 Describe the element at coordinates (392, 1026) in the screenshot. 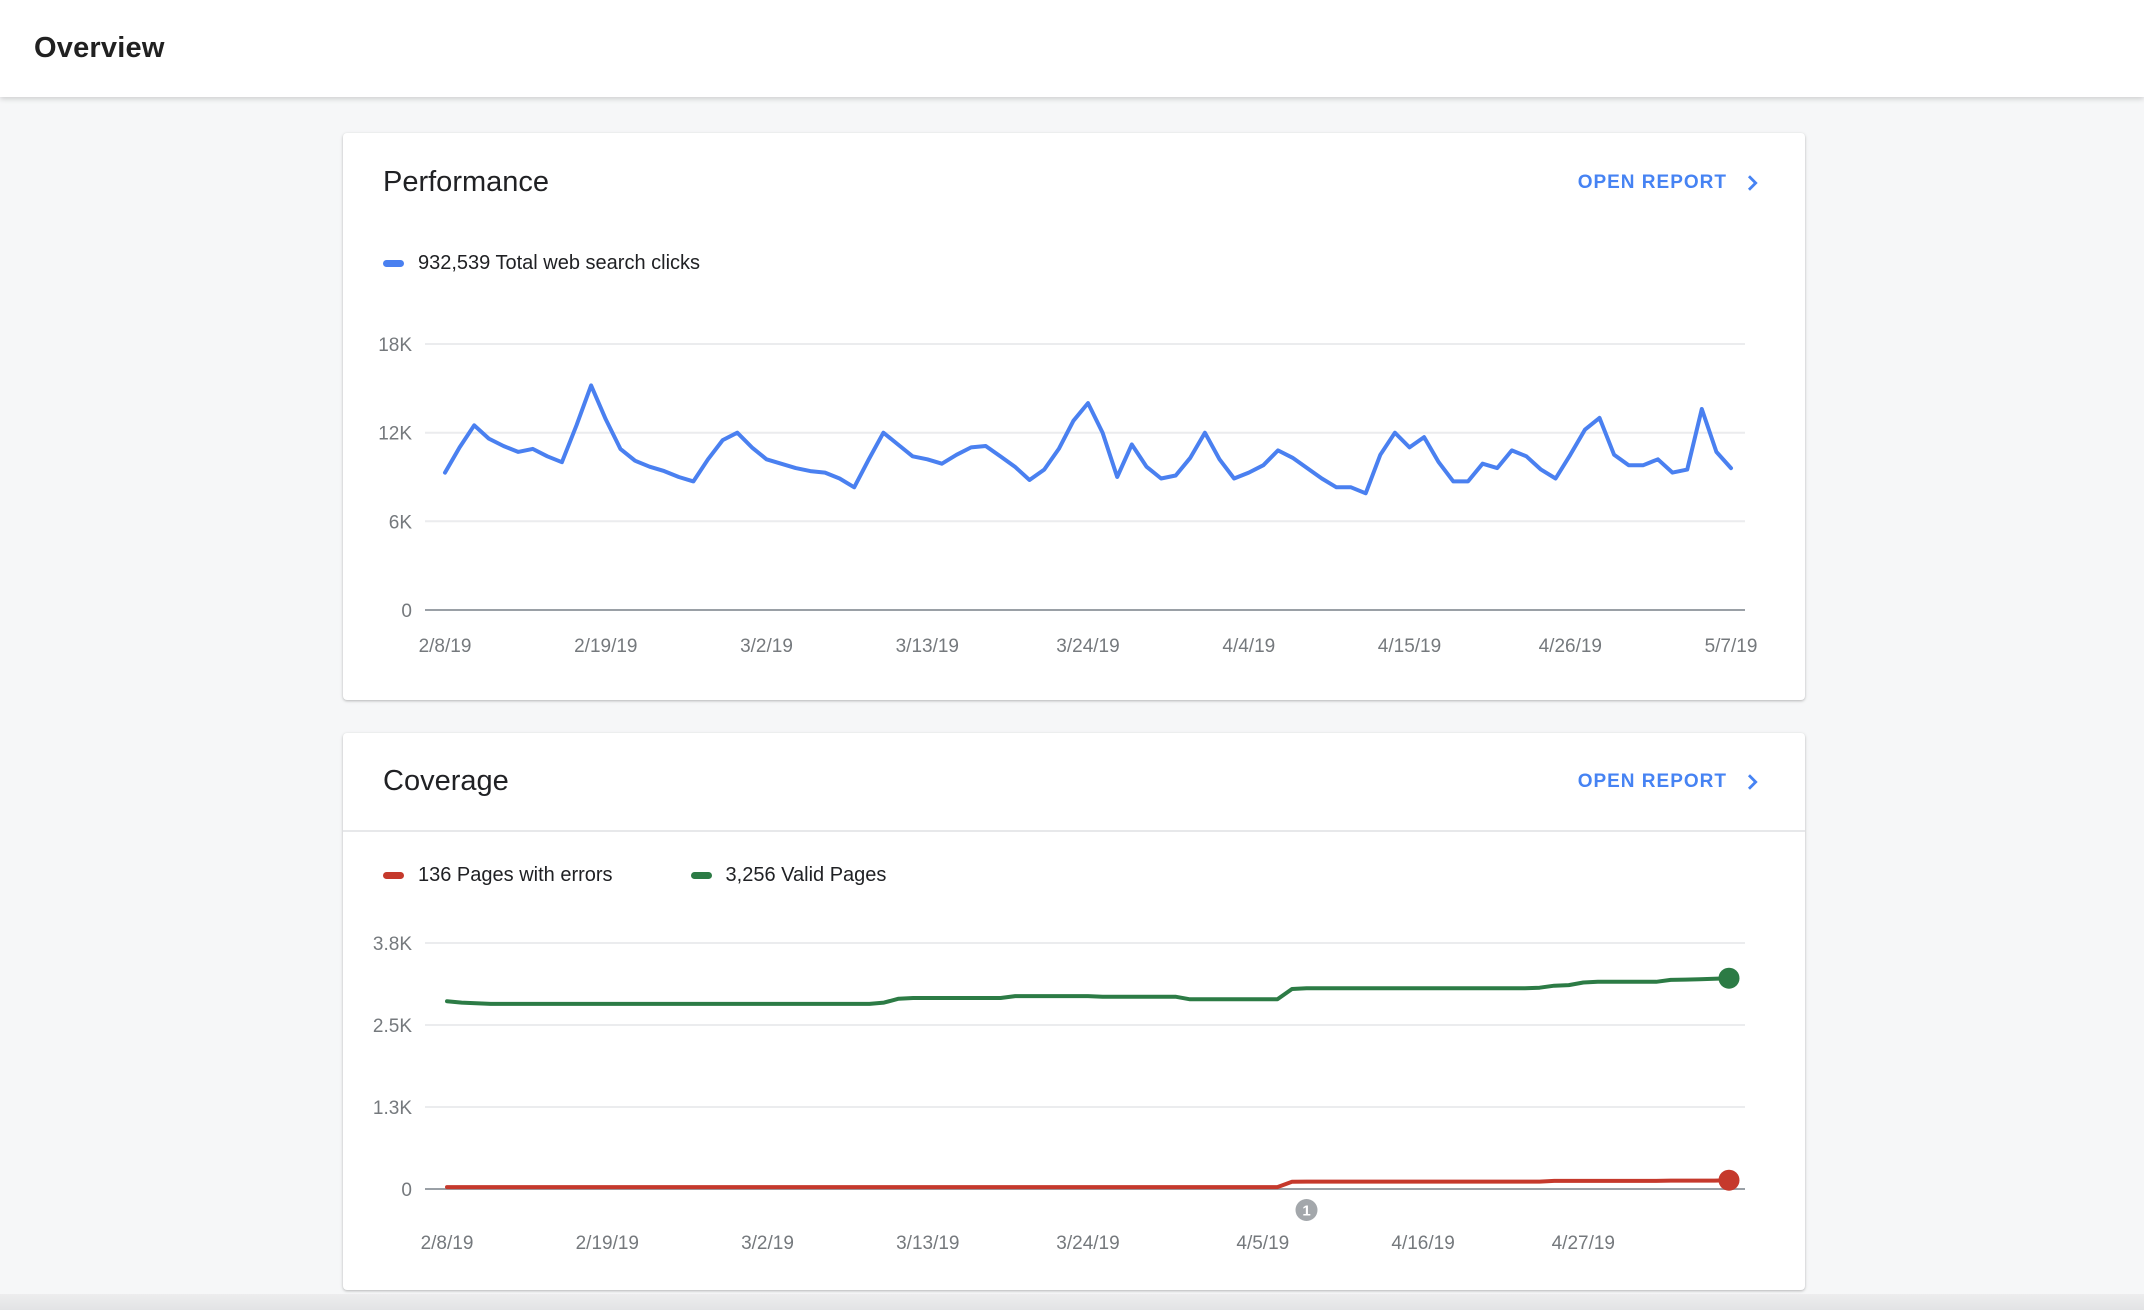

I see `svg-text: 2.5K` at that location.